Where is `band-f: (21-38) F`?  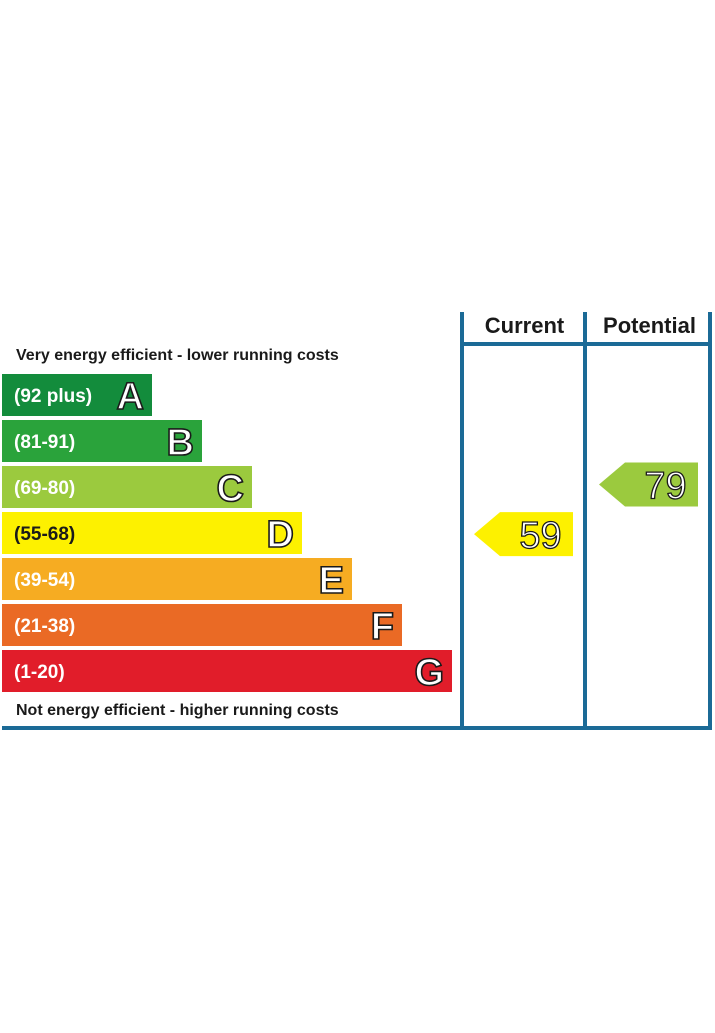 band-f: (21-38) F is located at coordinates (202, 626).